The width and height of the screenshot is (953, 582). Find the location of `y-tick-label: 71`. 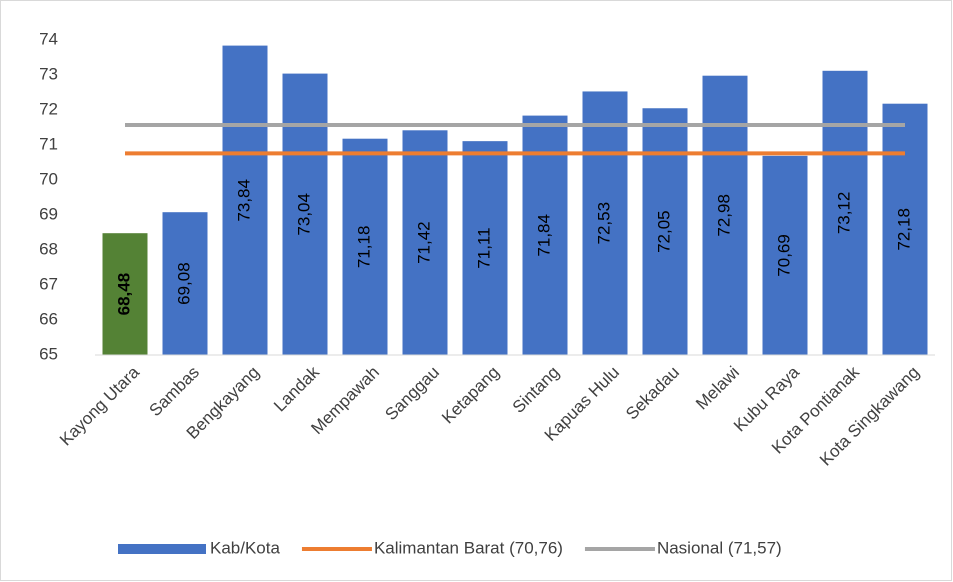

y-tick-label: 71 is located at coordinates (48, 143).